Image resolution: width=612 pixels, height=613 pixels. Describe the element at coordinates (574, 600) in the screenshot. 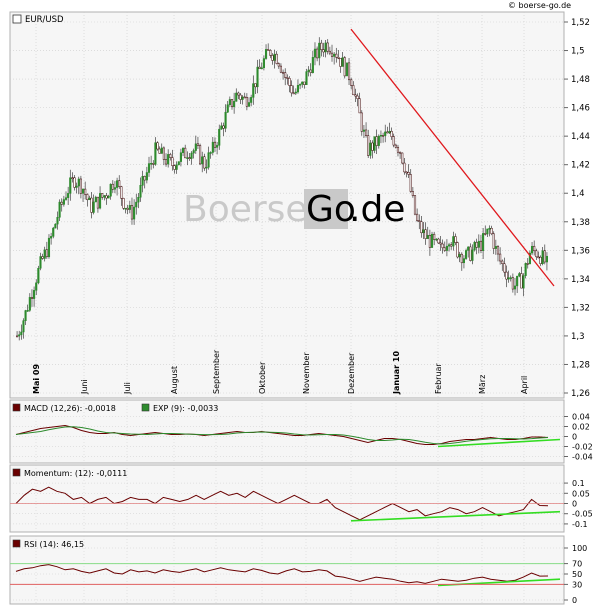

I see `indicator-y-tick-label: 0` at that location.